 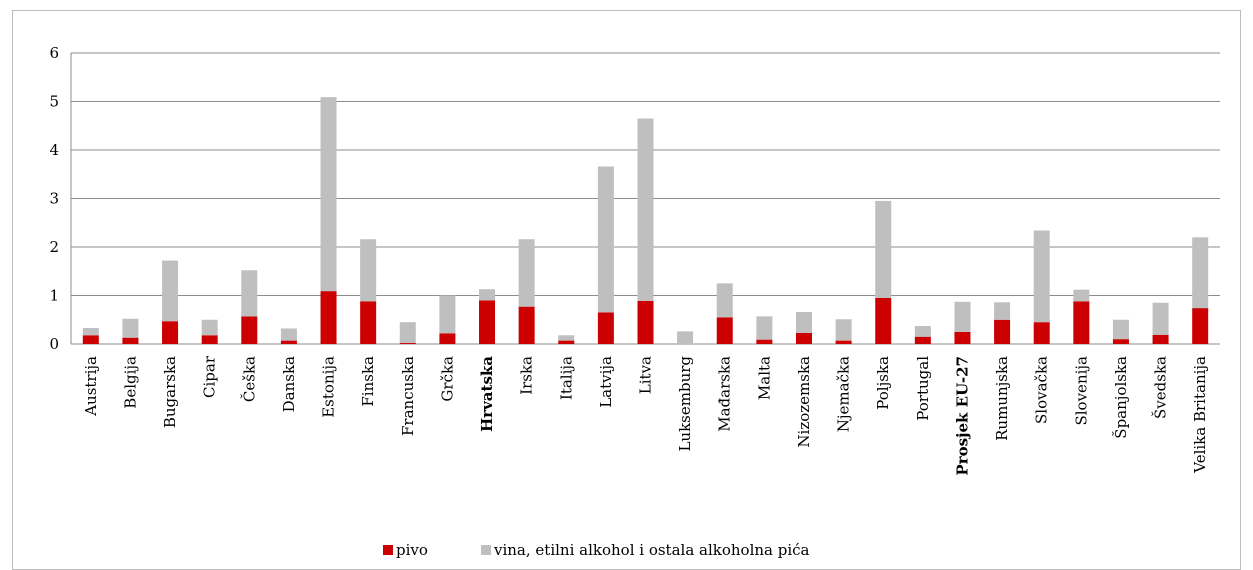 I want to click on x-tick-label: Italija, so click(x=566, y=378).